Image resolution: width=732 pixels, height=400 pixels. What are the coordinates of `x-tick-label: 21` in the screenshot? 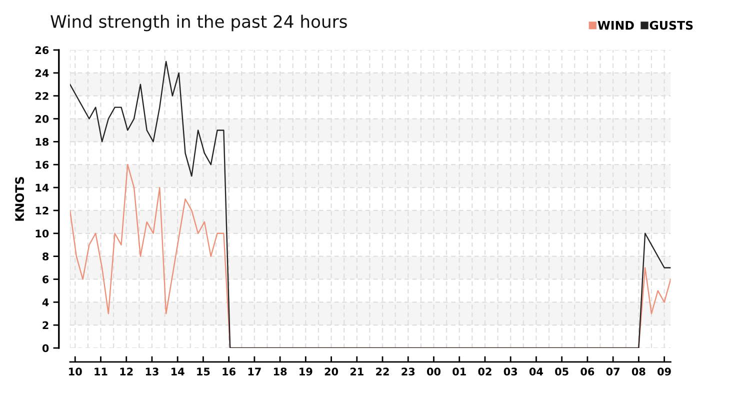 It's located at (357, 372).